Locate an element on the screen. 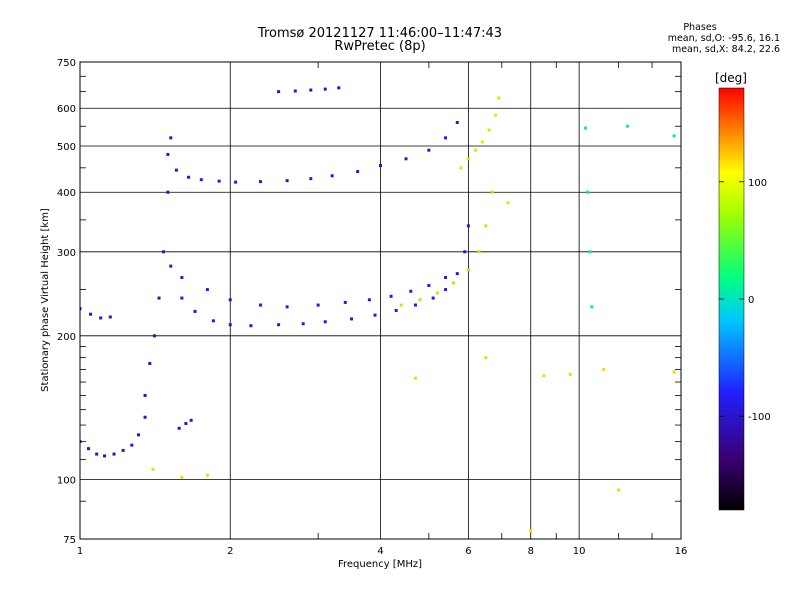 The height and width of the screenshot is (600, 800). x-tick-label: 2 is located at coordinates (230, 551).